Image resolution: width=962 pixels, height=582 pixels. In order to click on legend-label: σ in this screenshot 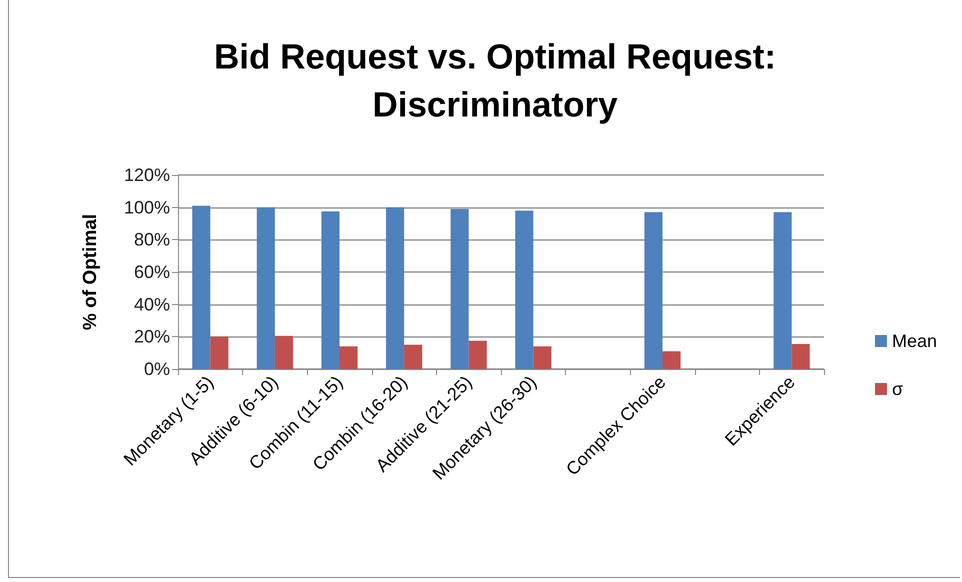, I will do `click(898, 389)`.